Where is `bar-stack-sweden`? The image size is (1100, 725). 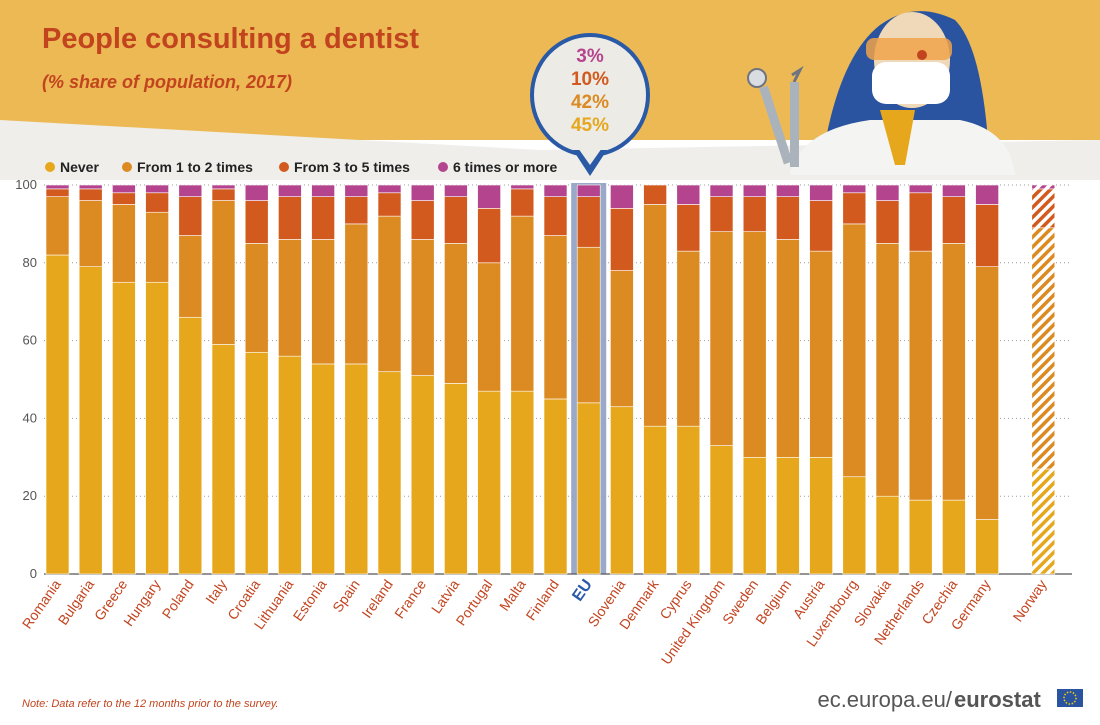 bar-stack-sweden is located at coordinates (754, 379).